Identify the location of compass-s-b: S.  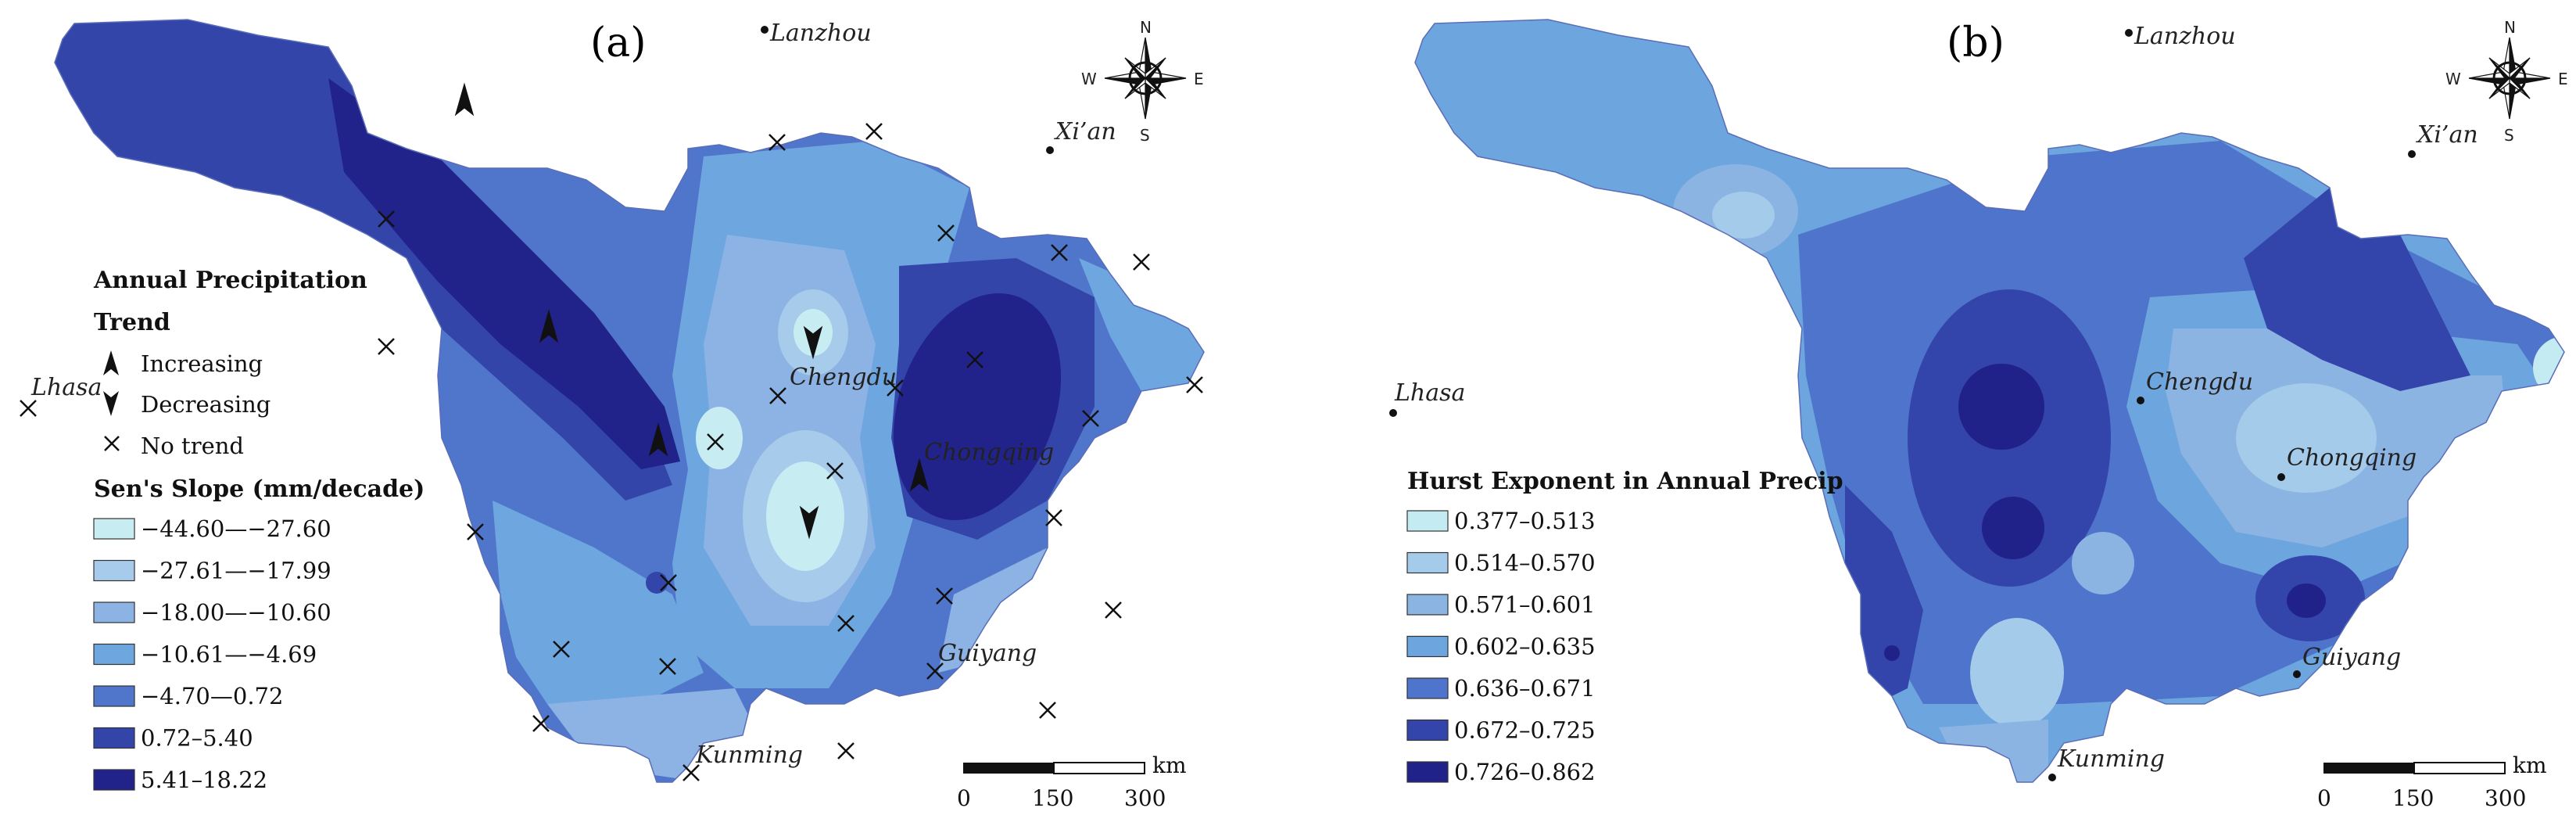
(2509, 135).